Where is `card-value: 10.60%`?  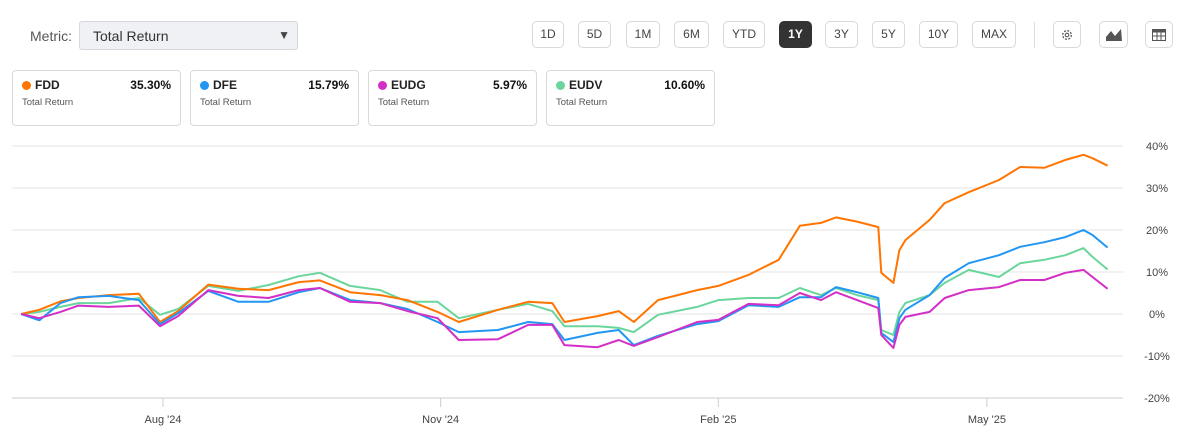
card-value: 10.60% is located at coordinates (684, 85).